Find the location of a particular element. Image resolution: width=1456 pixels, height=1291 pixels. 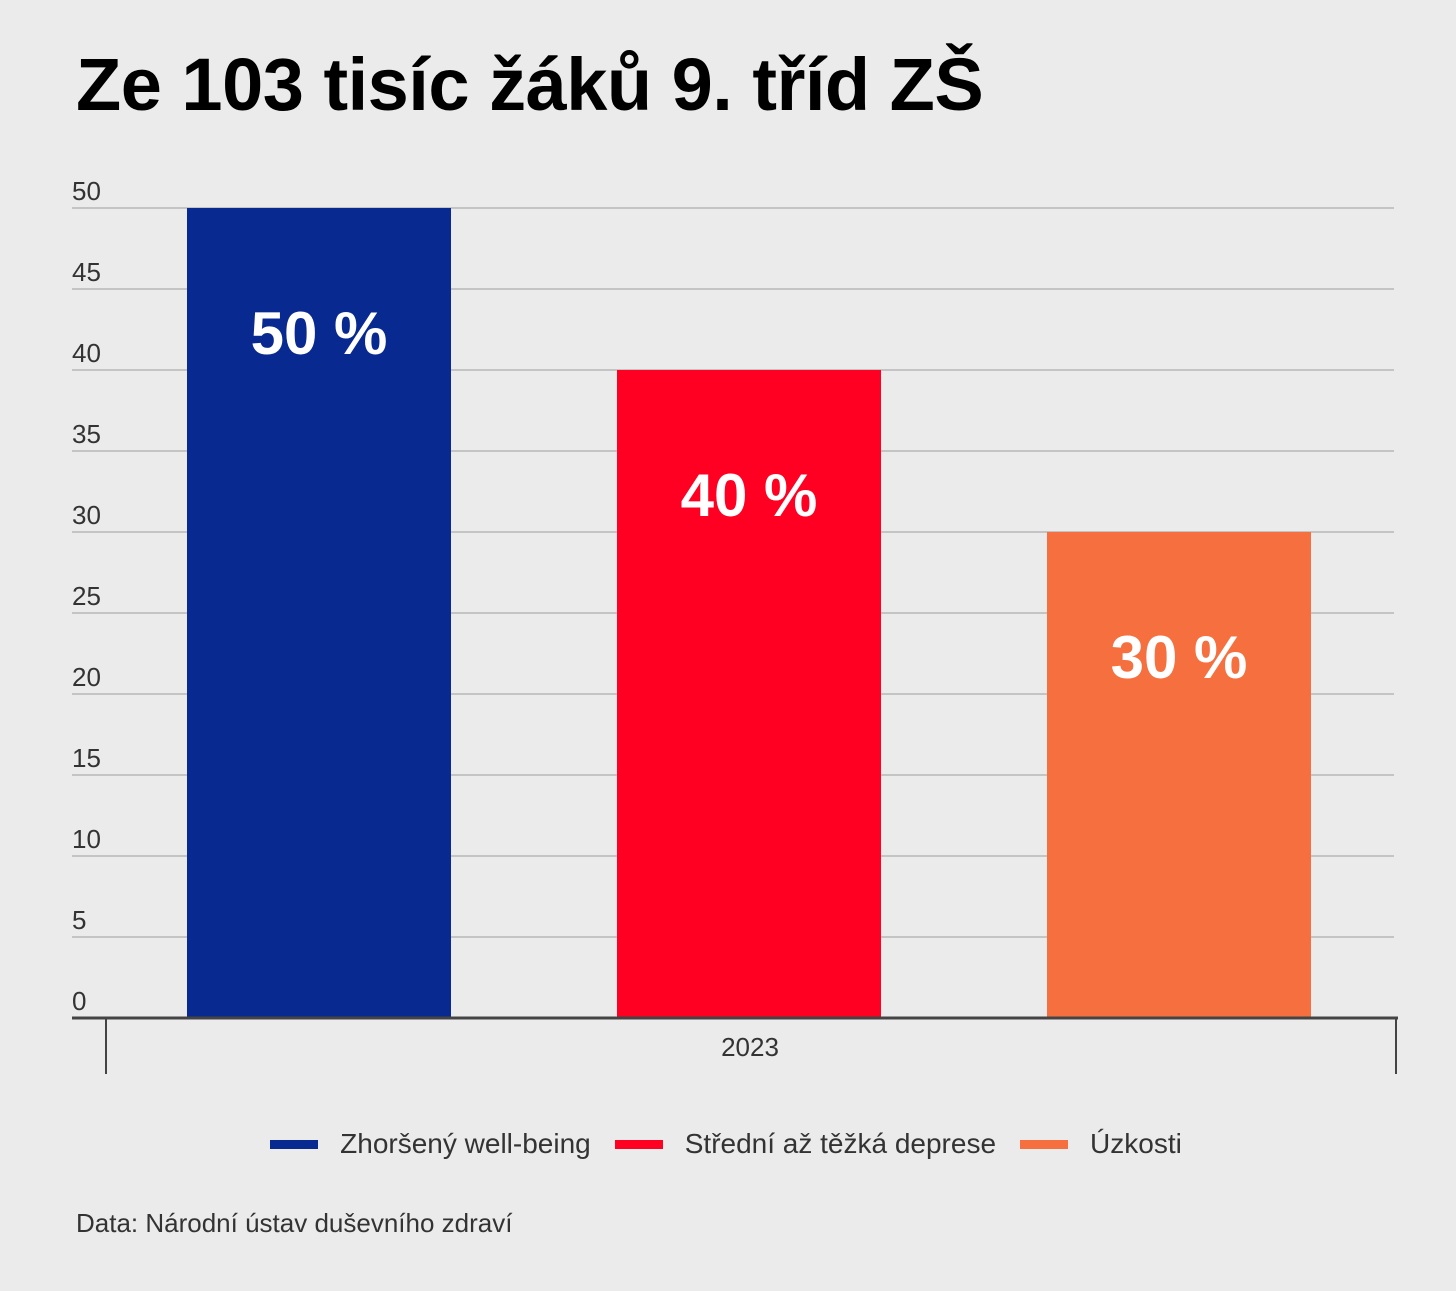

bar-value-label: 50 % is located at coordinates (319, 333).